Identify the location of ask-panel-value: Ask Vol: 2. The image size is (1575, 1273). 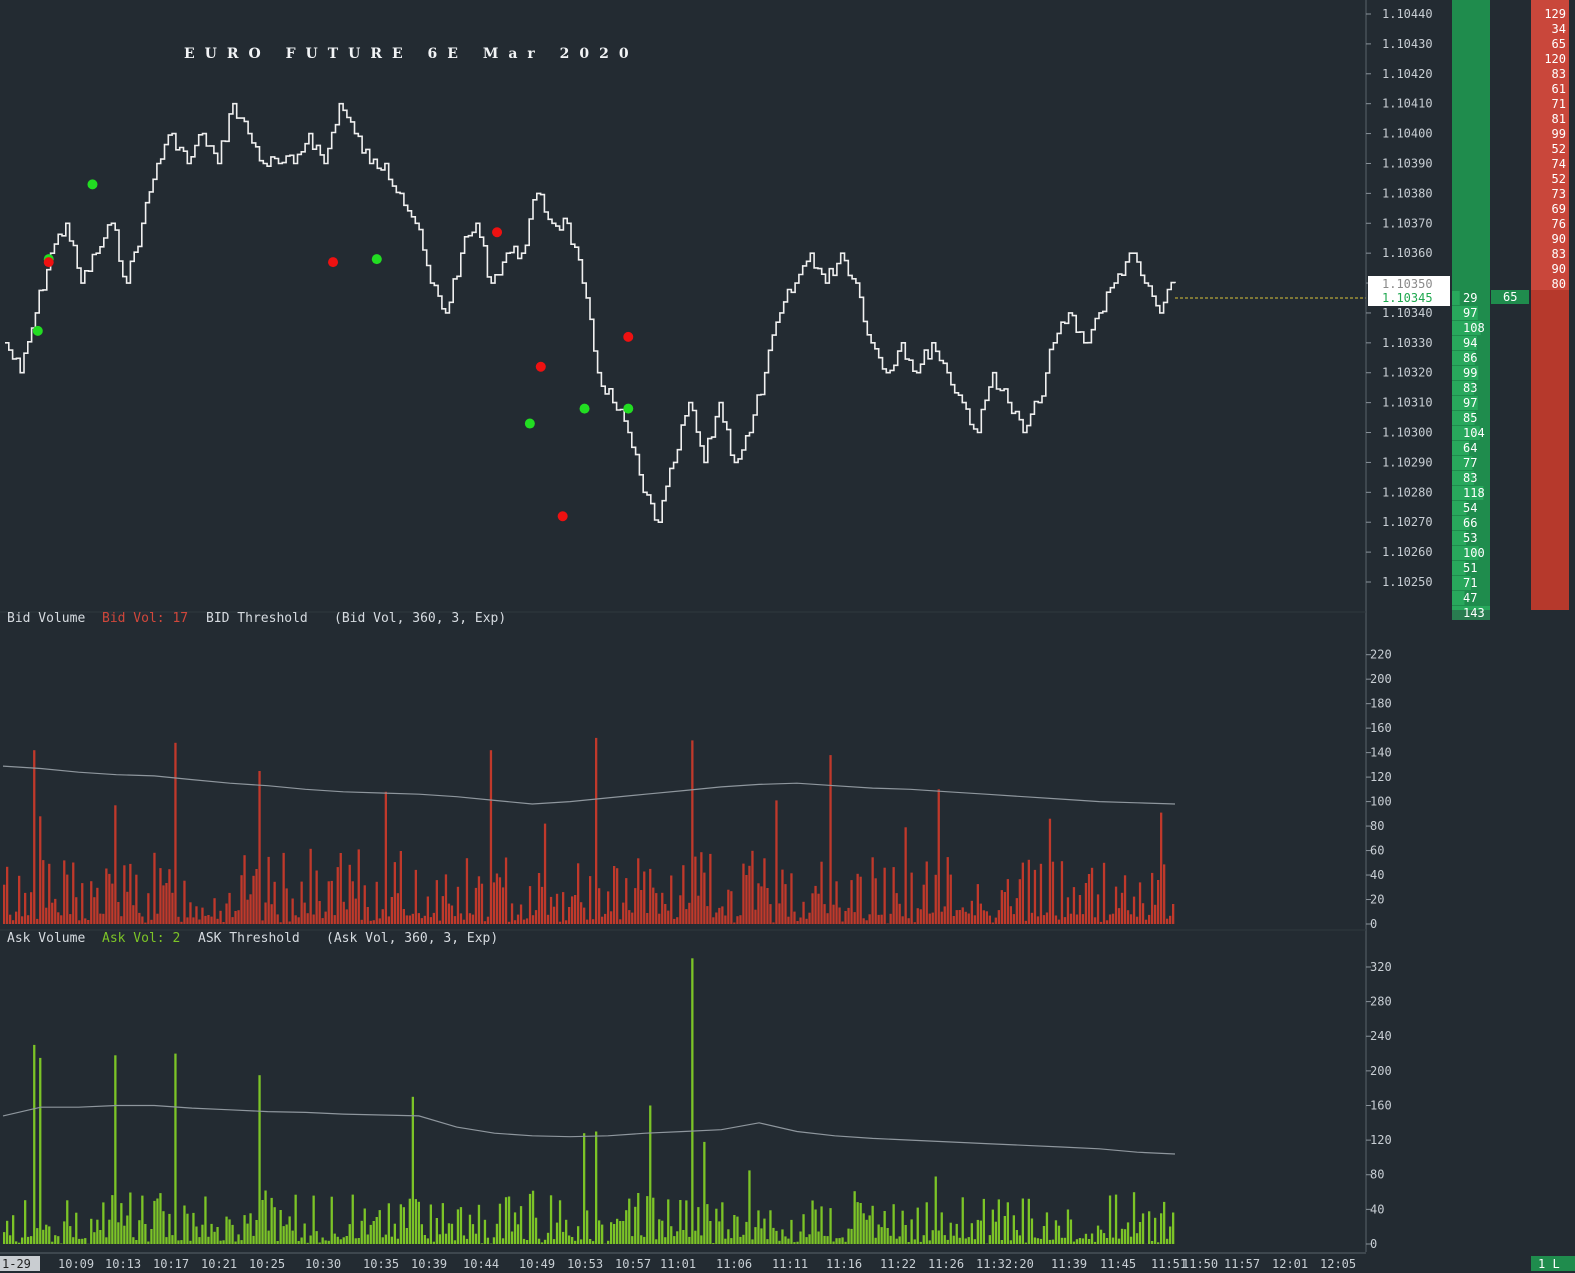
(141, 938).